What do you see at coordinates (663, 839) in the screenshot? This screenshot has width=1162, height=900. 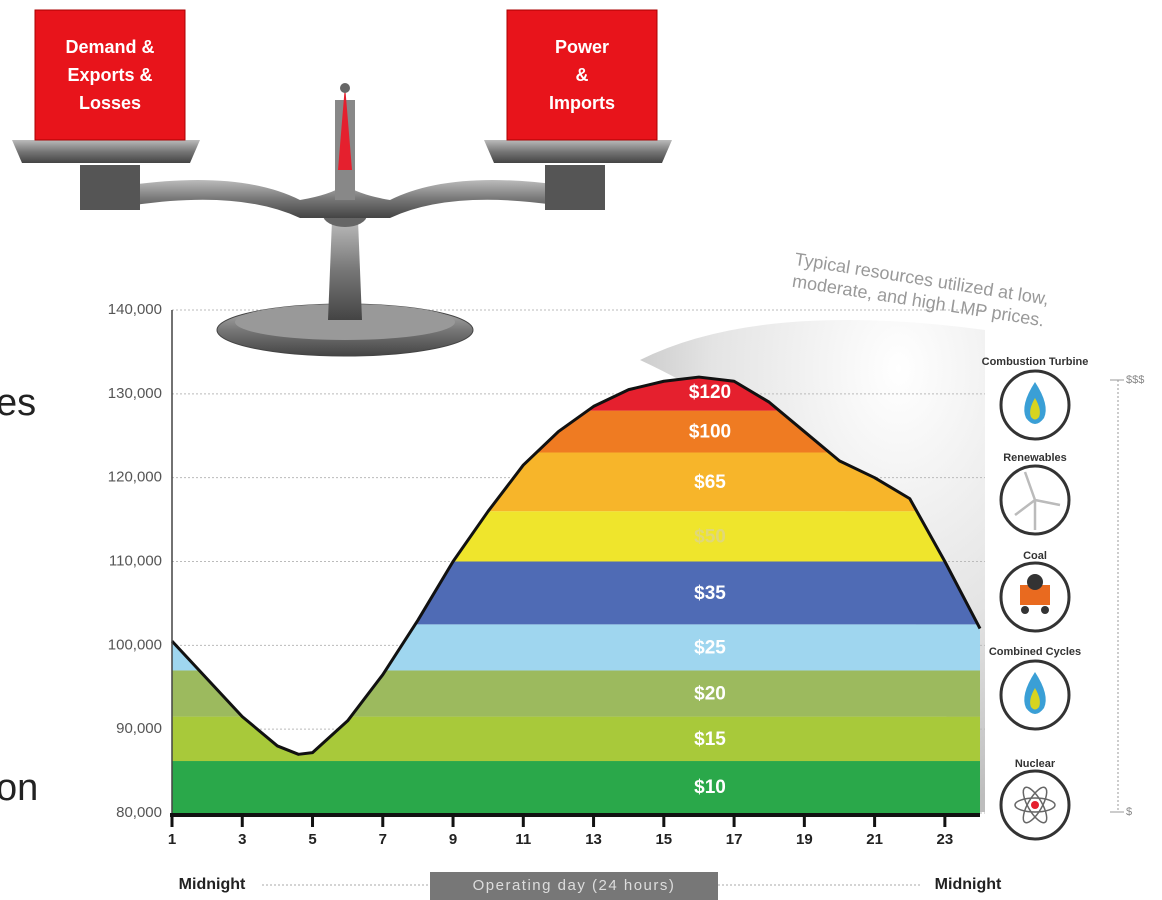 I see `x-tick-label: 15` at bounding box center [663, 839].